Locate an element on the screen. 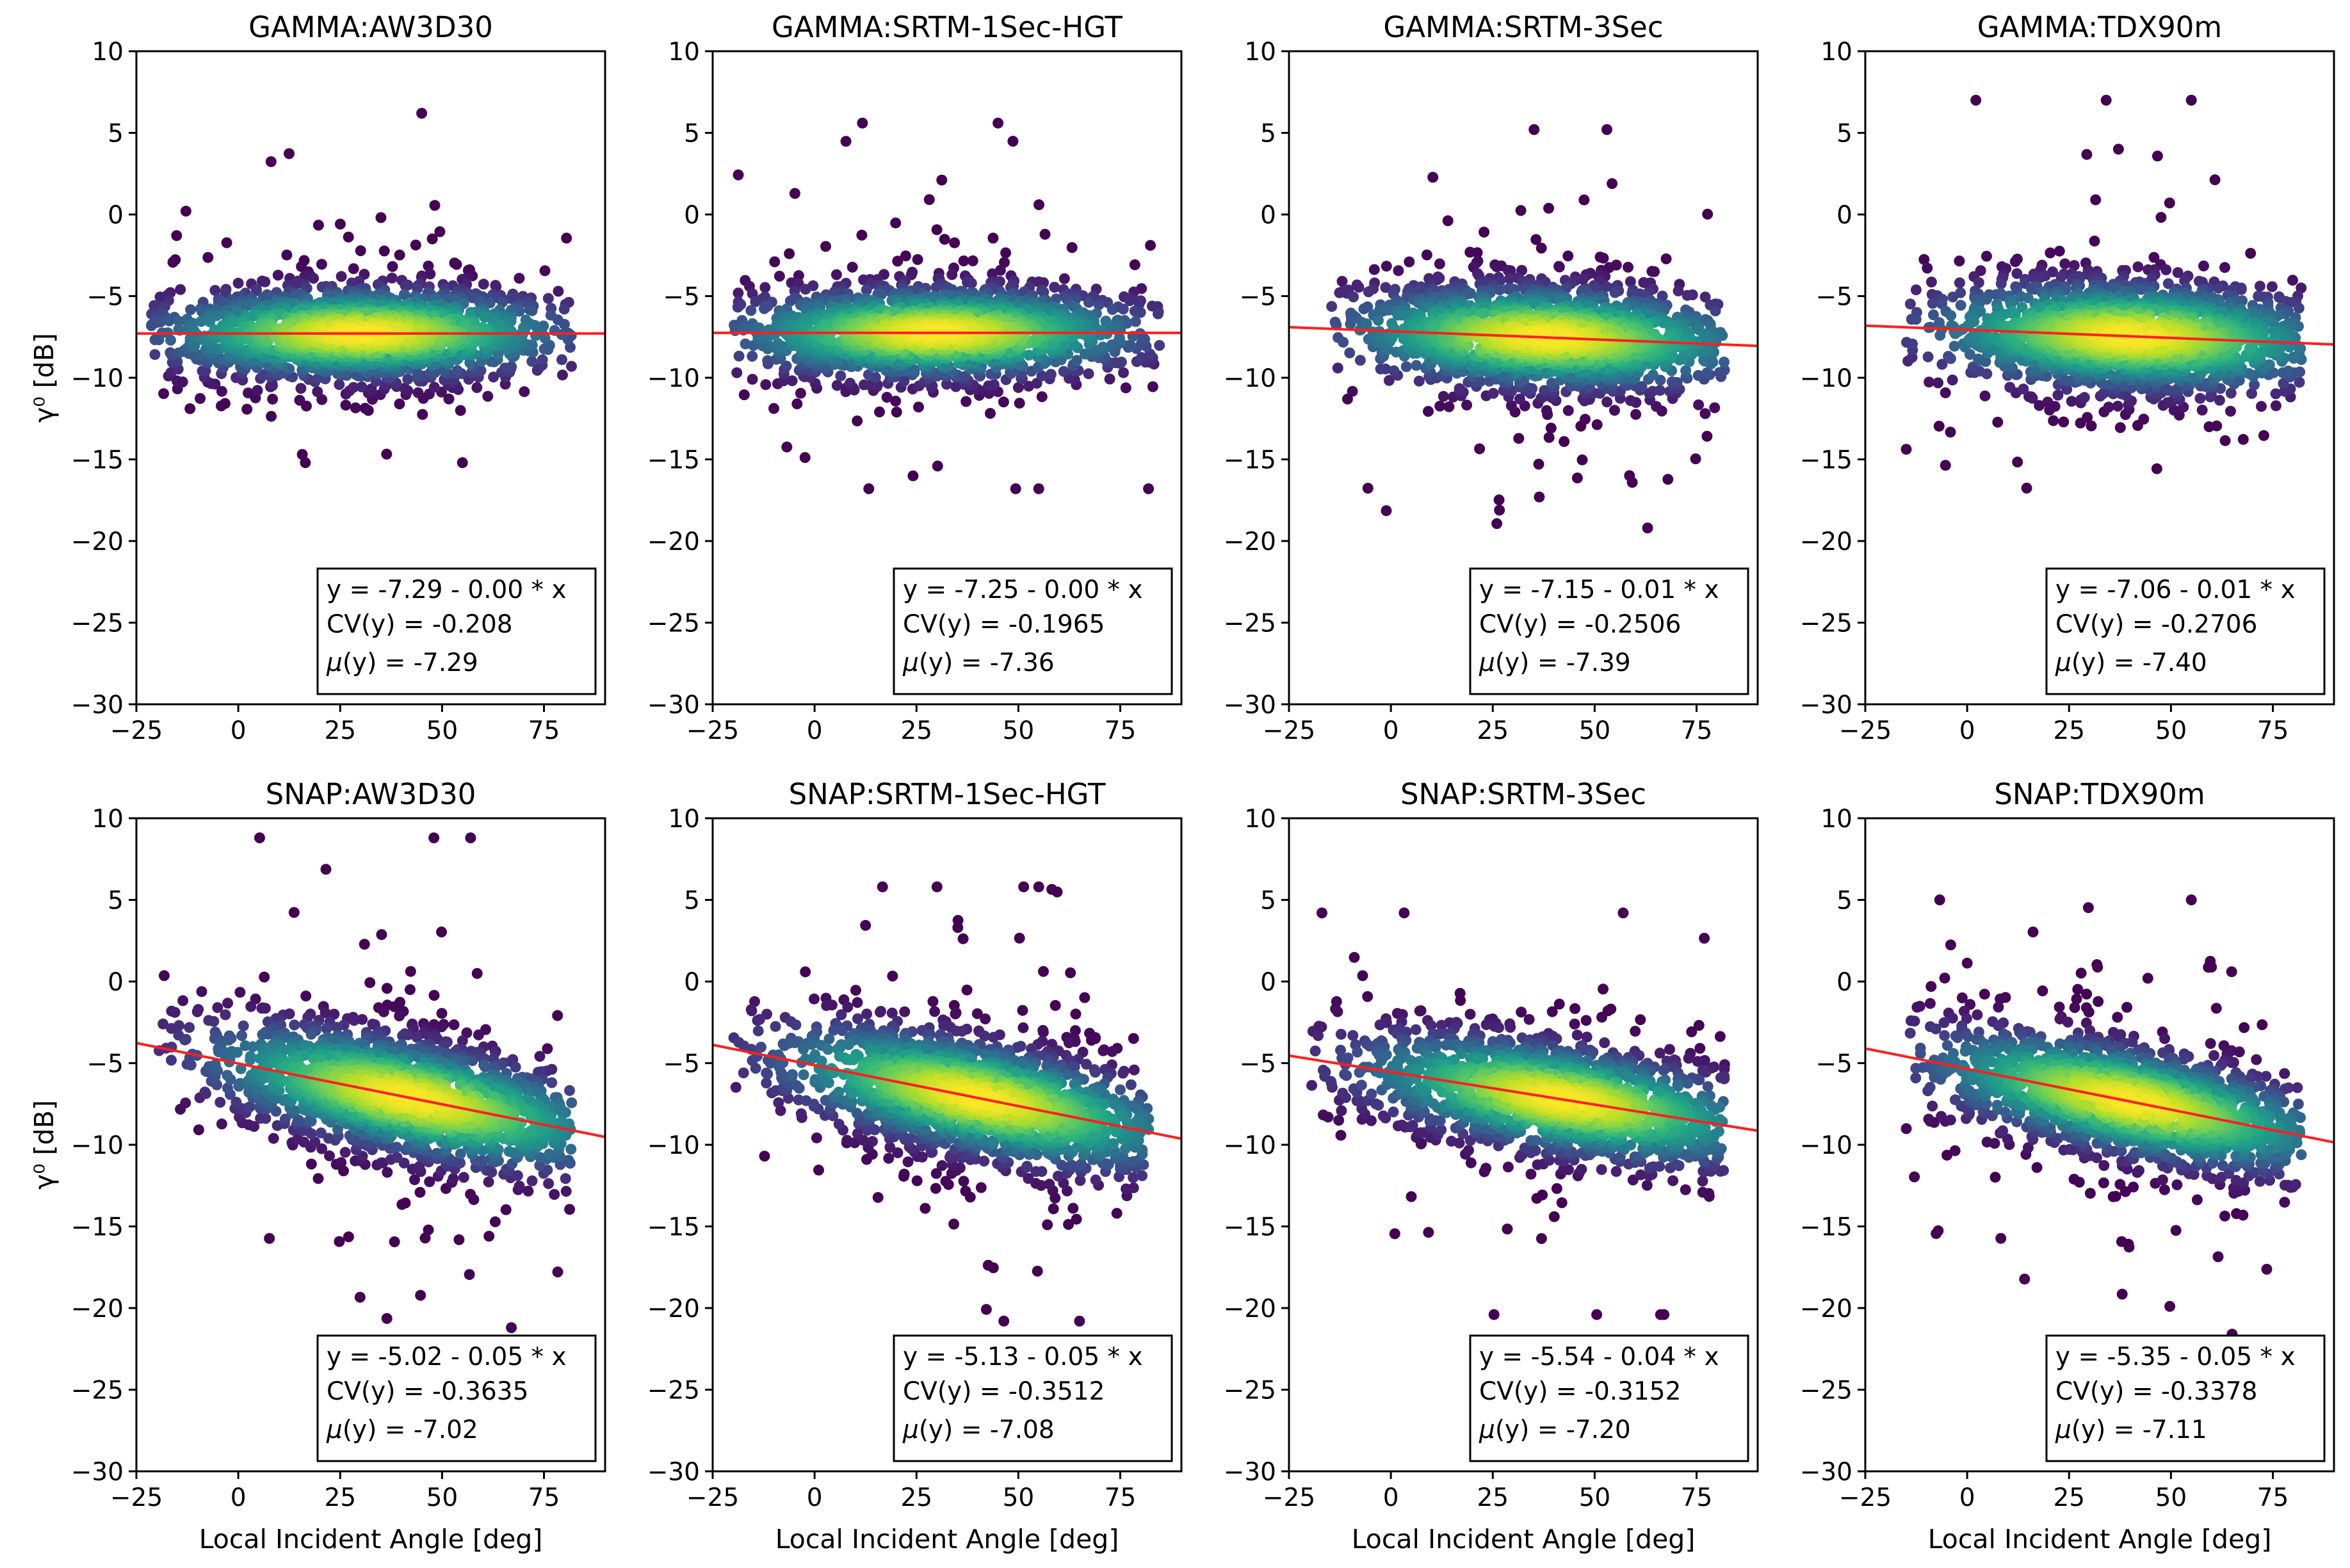 This screenshot has height=1568, width=2350. x-tick-label: −25 is located at coordinates (712, 730).